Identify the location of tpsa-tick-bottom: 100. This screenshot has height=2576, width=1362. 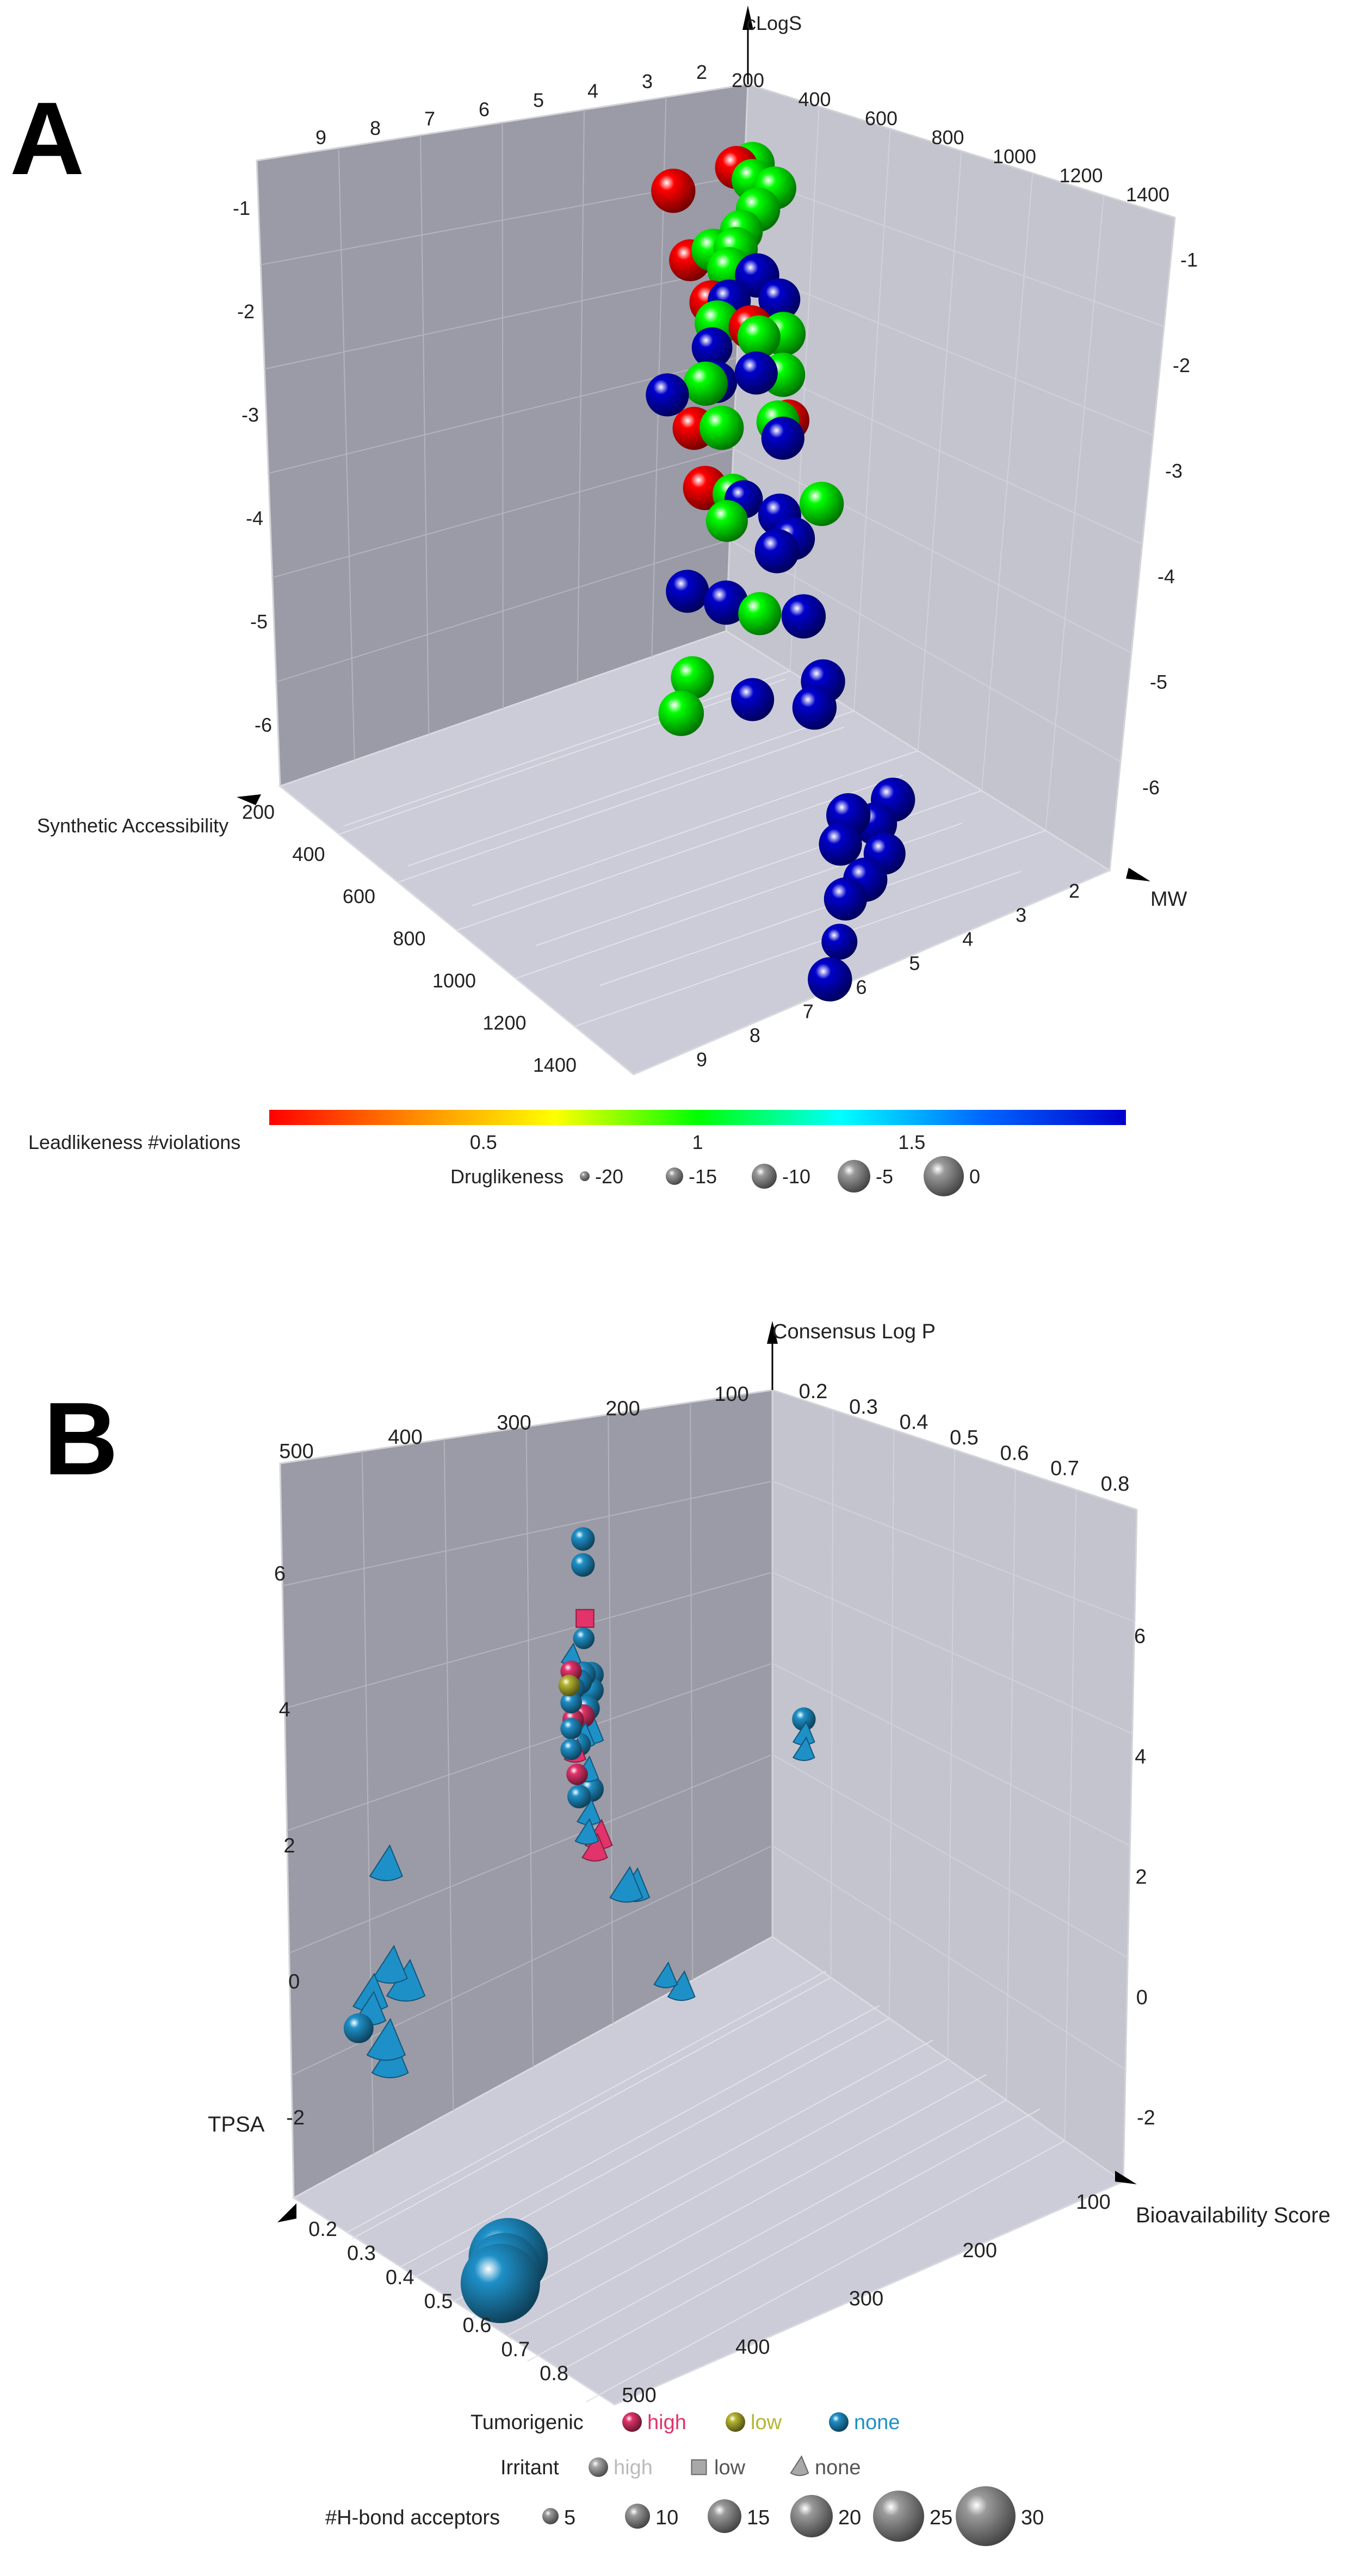
(1093, 2202).